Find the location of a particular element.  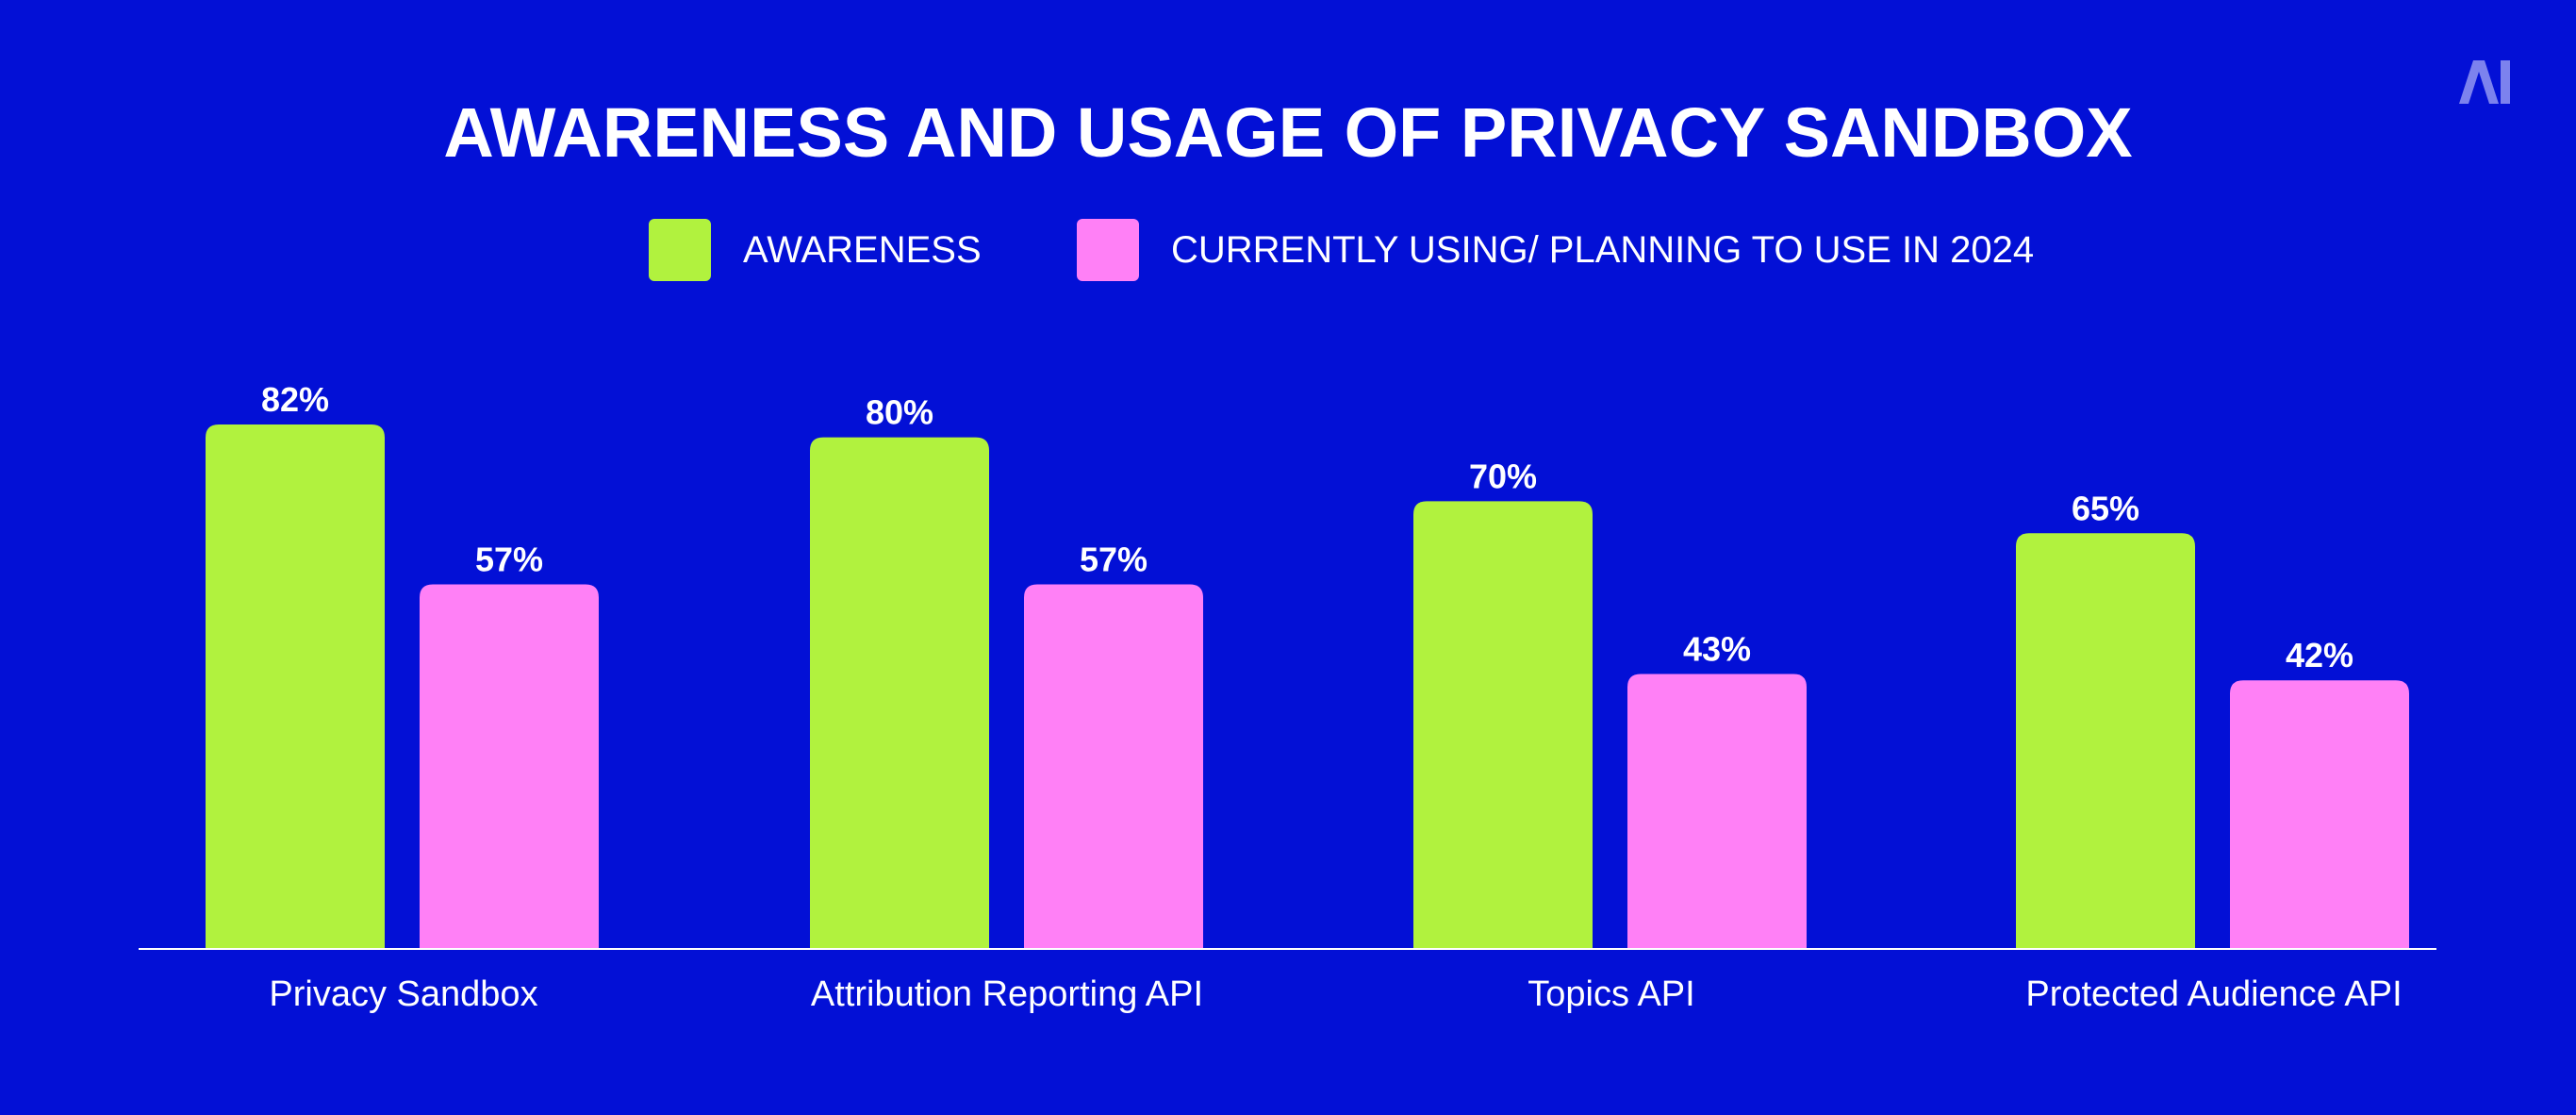

legend-item-awareness: AWARENESS is located at coordinates (815, 250).